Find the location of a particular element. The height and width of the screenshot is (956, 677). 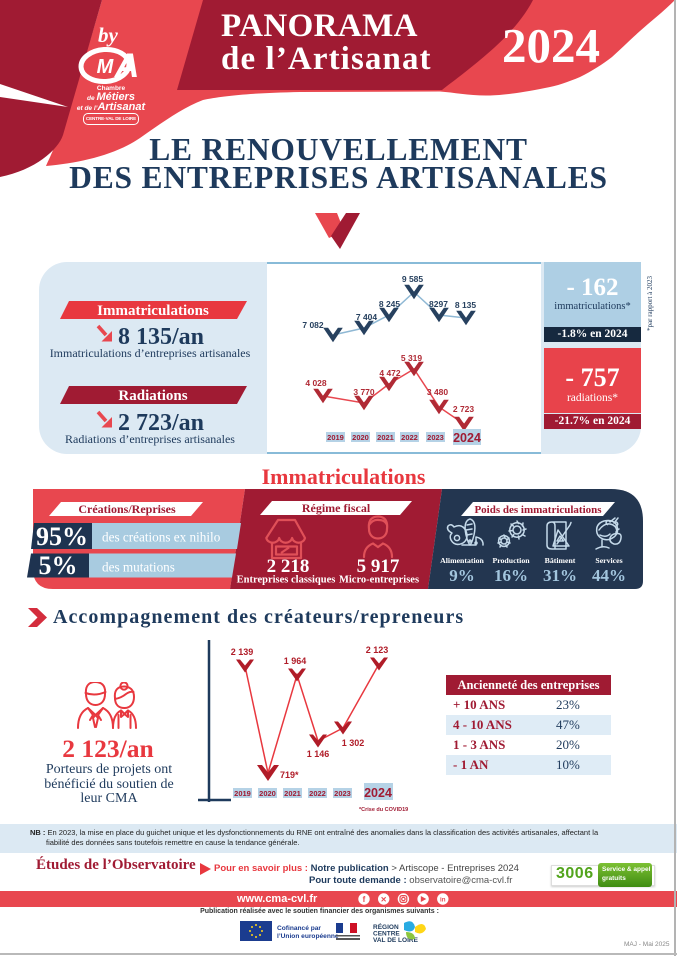

svg-text: 3 770 is located at coordinates (364, 392).